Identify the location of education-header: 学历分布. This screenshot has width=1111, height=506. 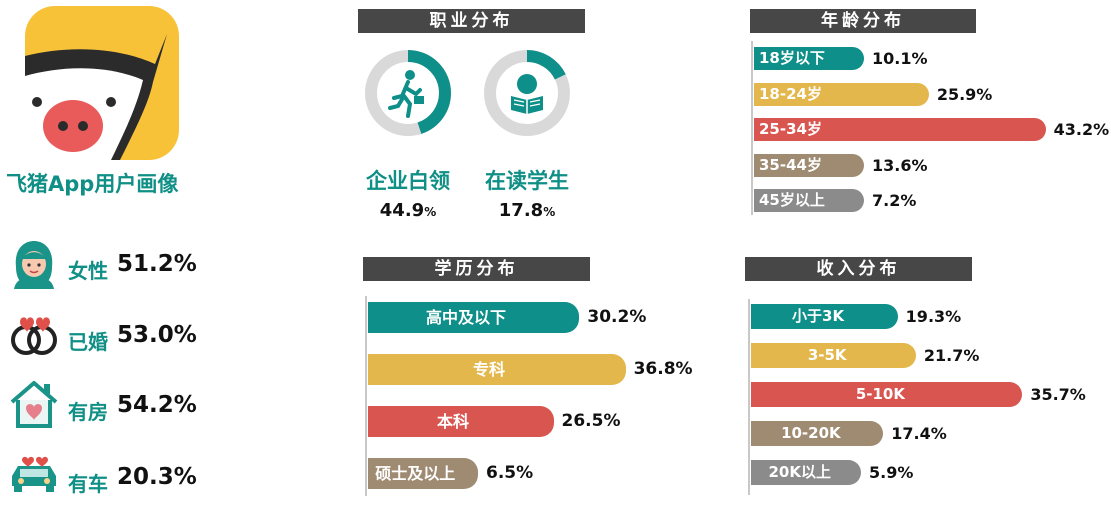
(476, 269).